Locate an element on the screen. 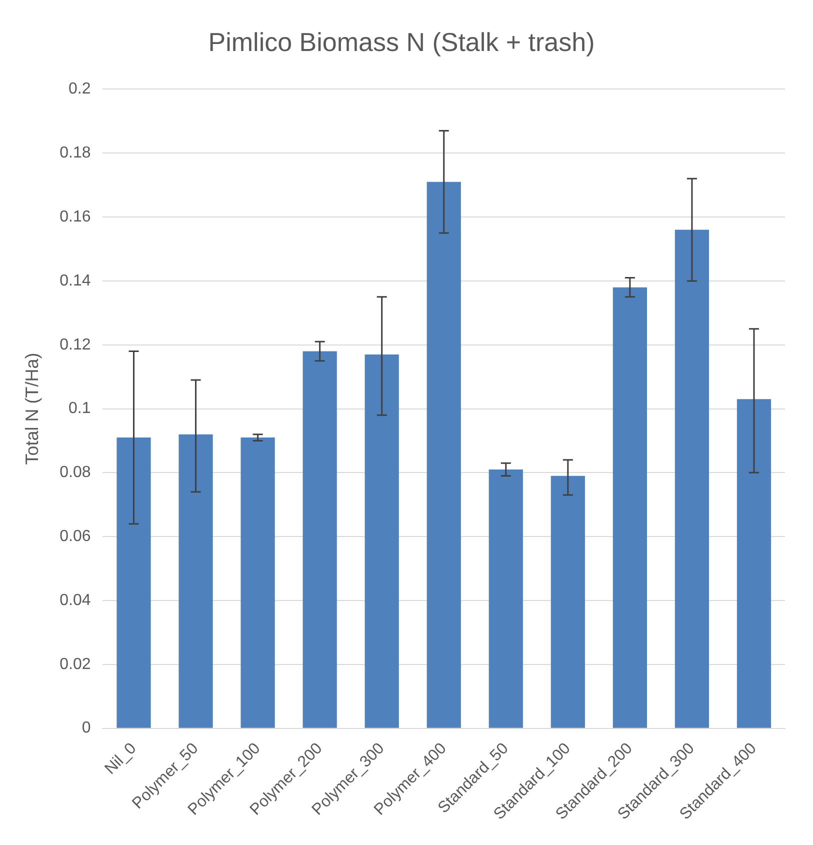 This screenshot has height=845, width=813. y-tick-label: 0.14 is located at coordinates (75, 281).